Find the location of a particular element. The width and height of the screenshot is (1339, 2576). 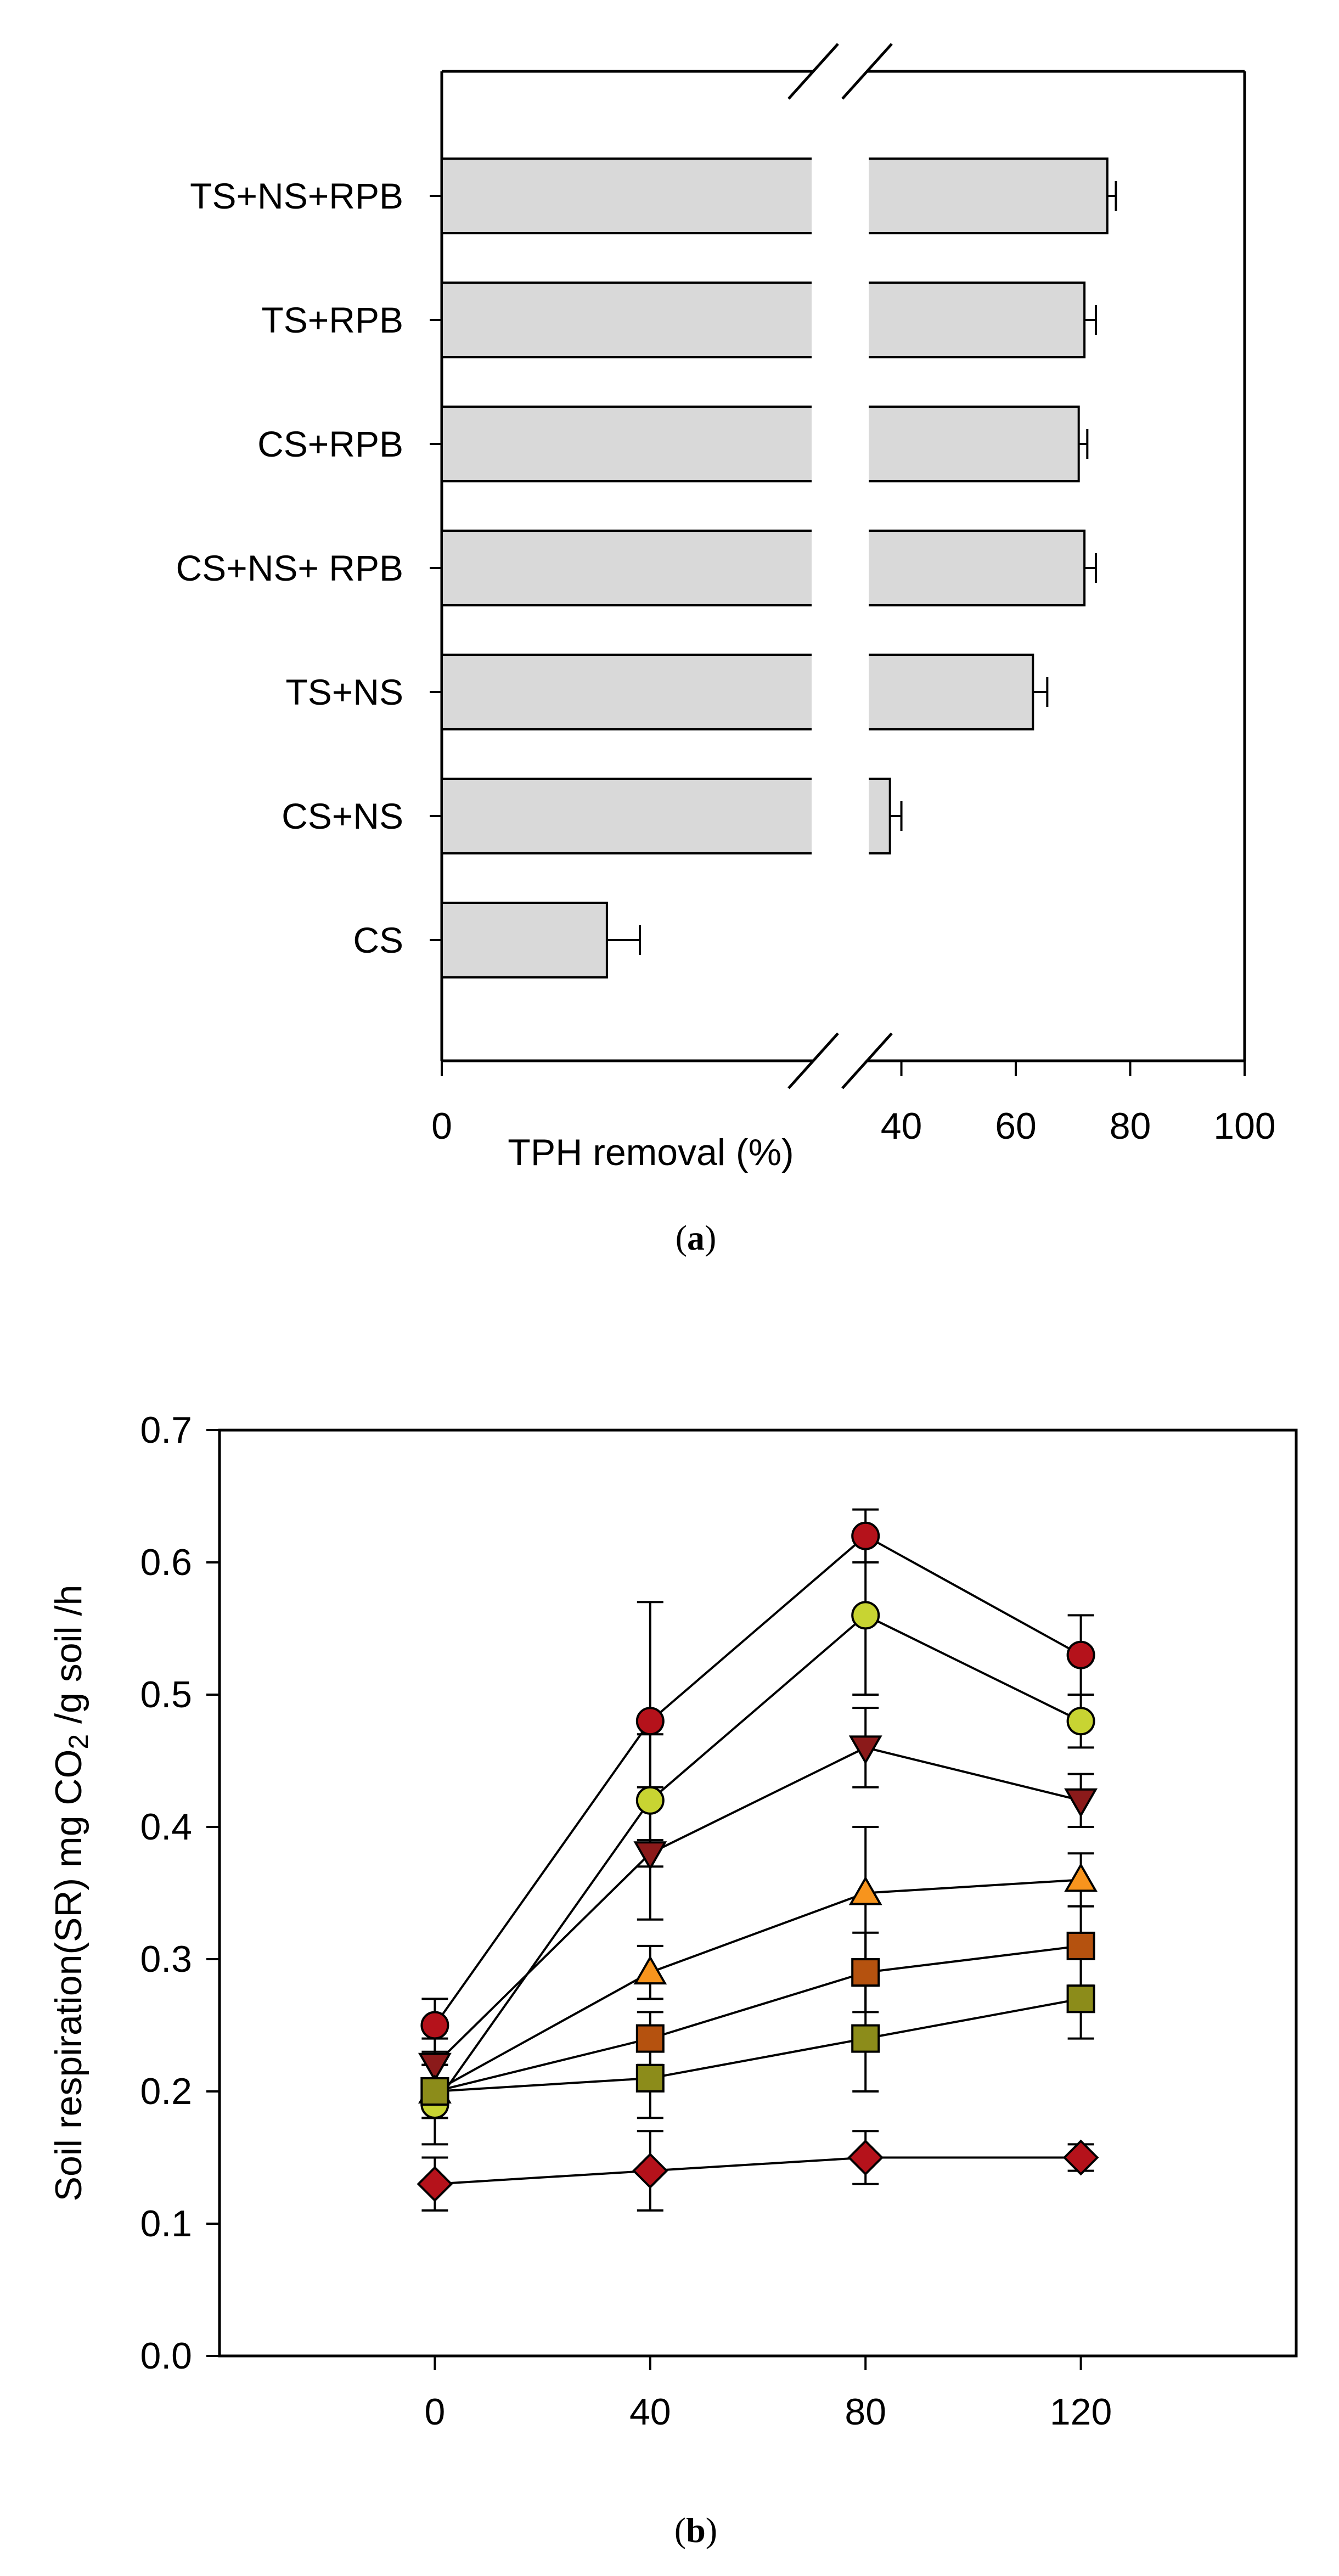

y-tick-label: CS+RPB is located at coordinates (330, 444).